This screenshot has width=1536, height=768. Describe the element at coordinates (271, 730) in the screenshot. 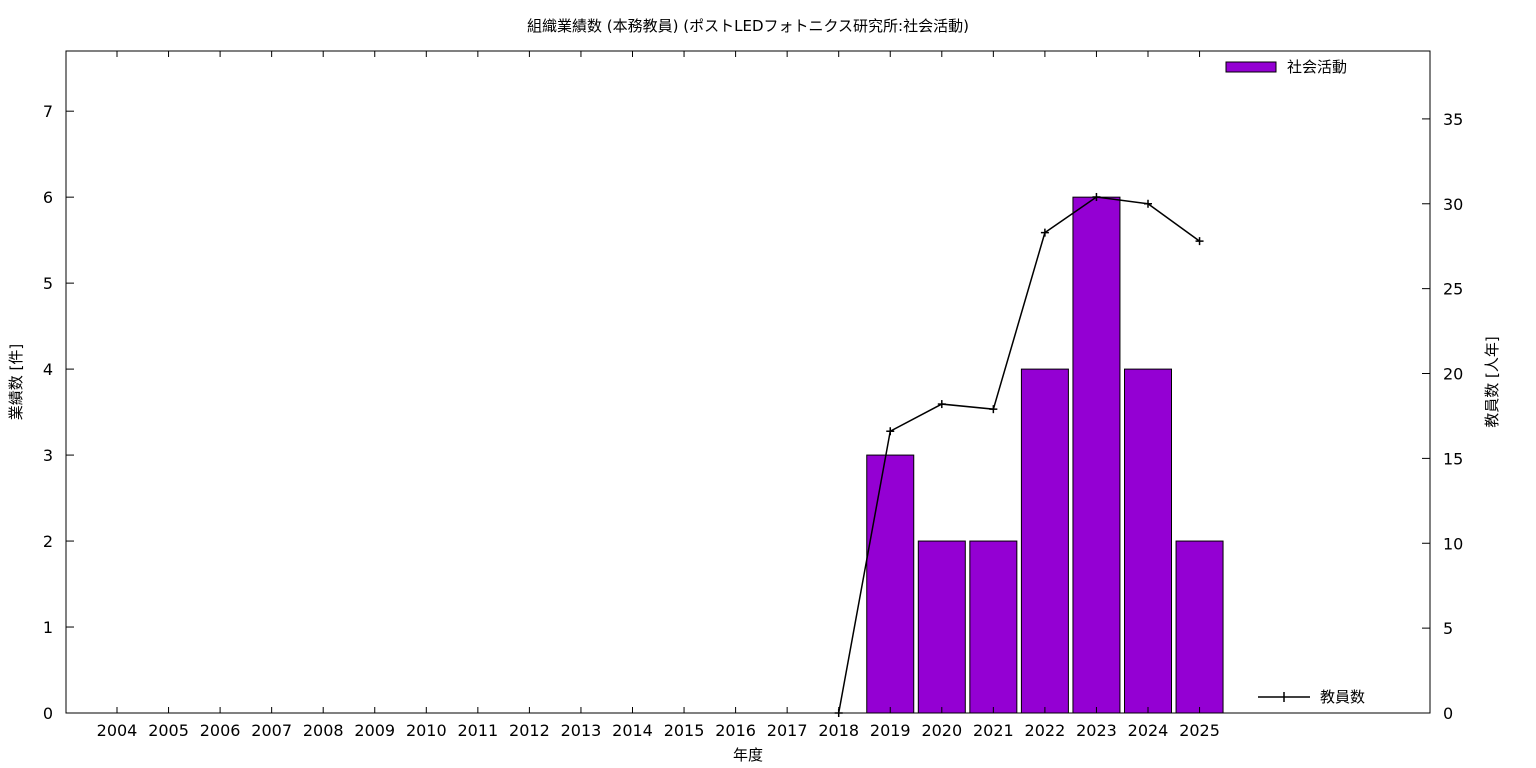

I see `x-tick-label: 2007` at that location.